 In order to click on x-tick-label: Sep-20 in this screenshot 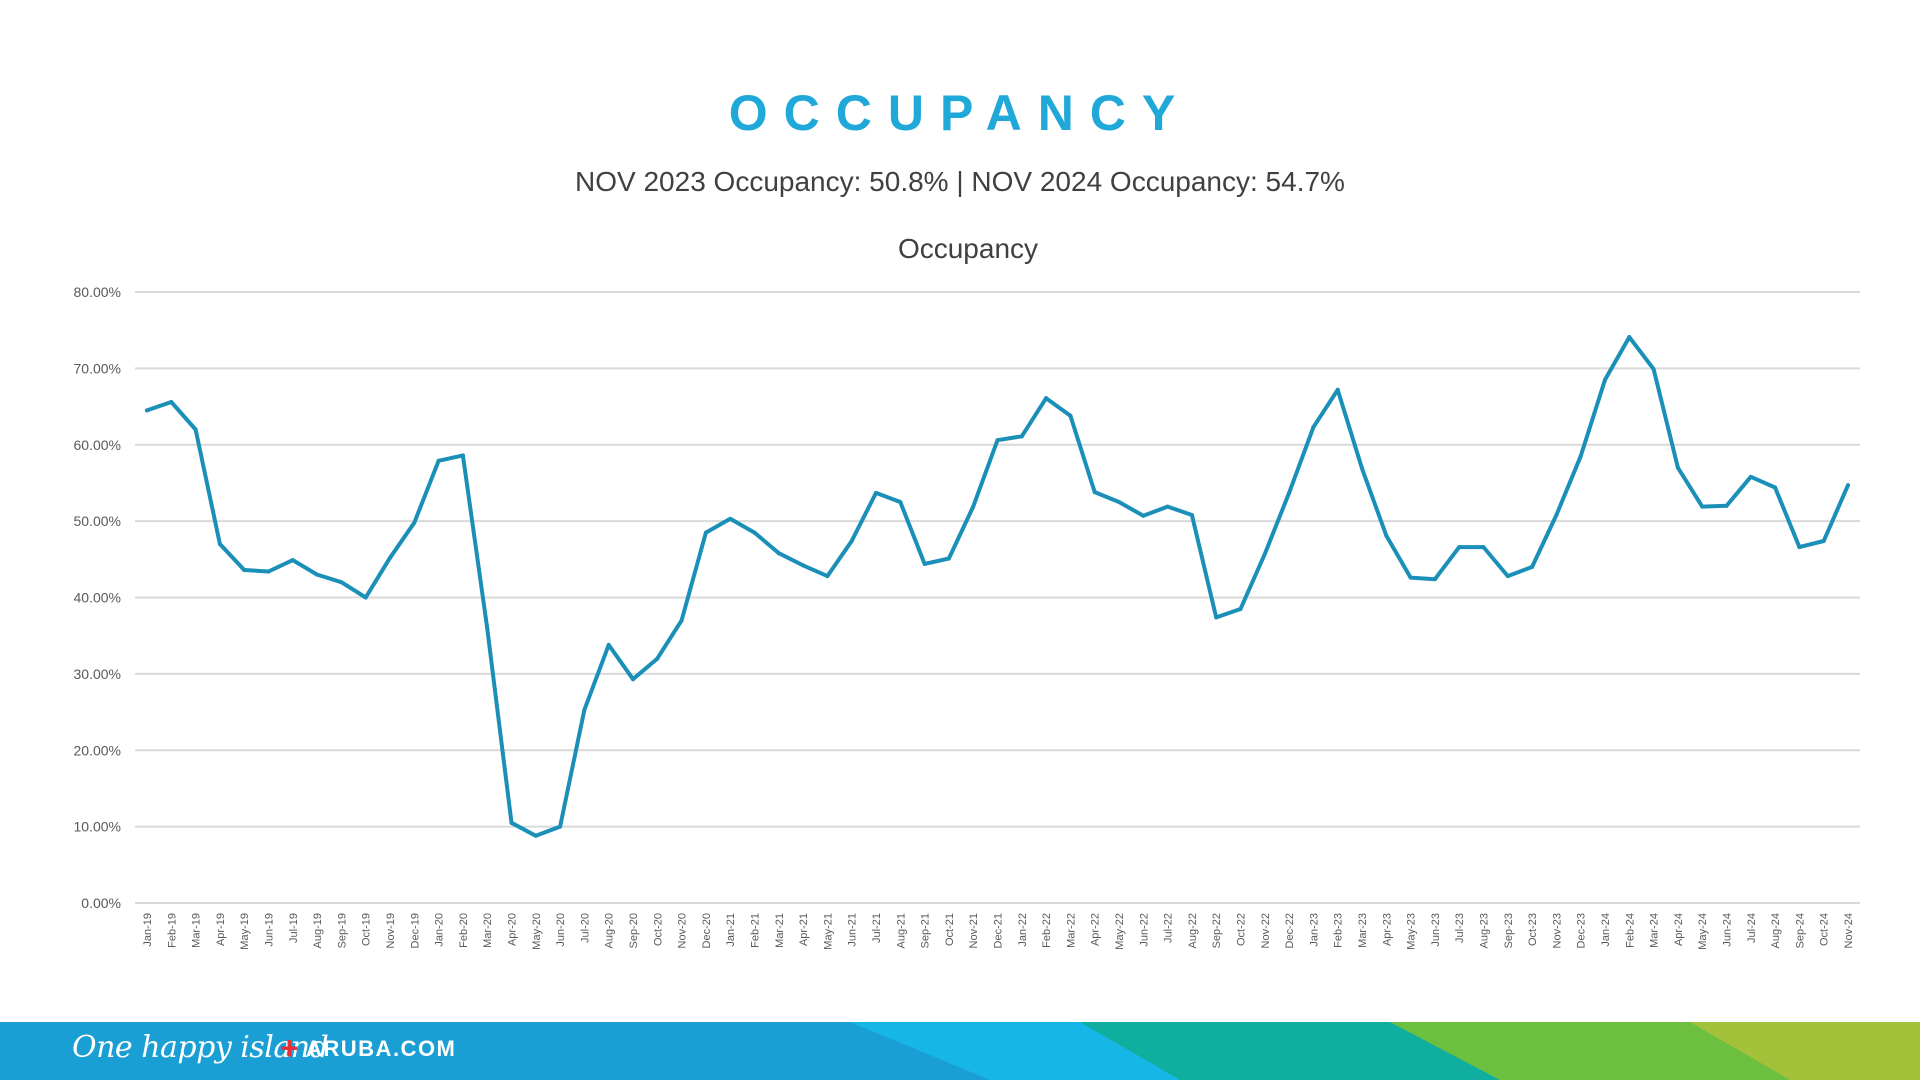, I will do `click(634, 930)`.